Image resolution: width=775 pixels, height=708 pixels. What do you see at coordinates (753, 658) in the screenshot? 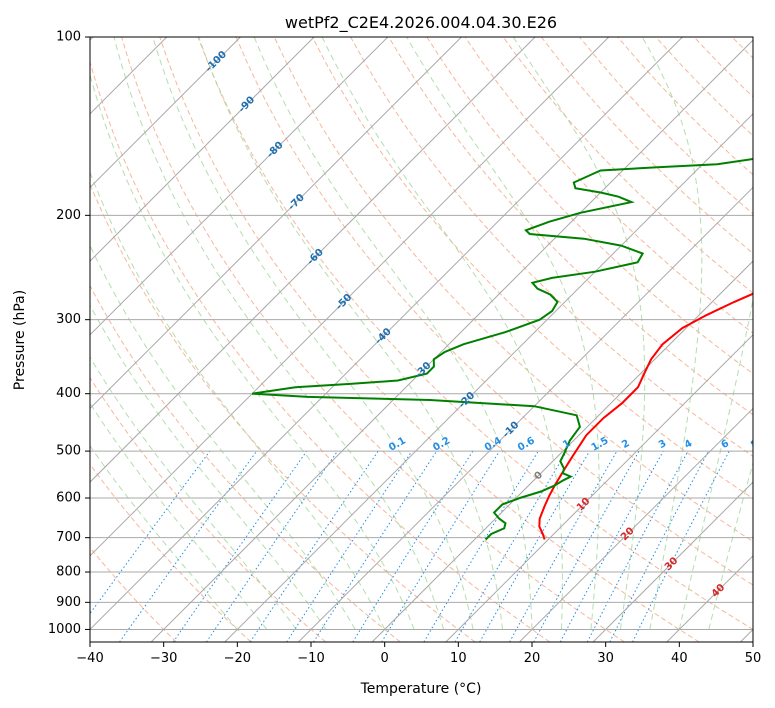
I see `x-tick-label: 50` at bounding box center [753, 658].